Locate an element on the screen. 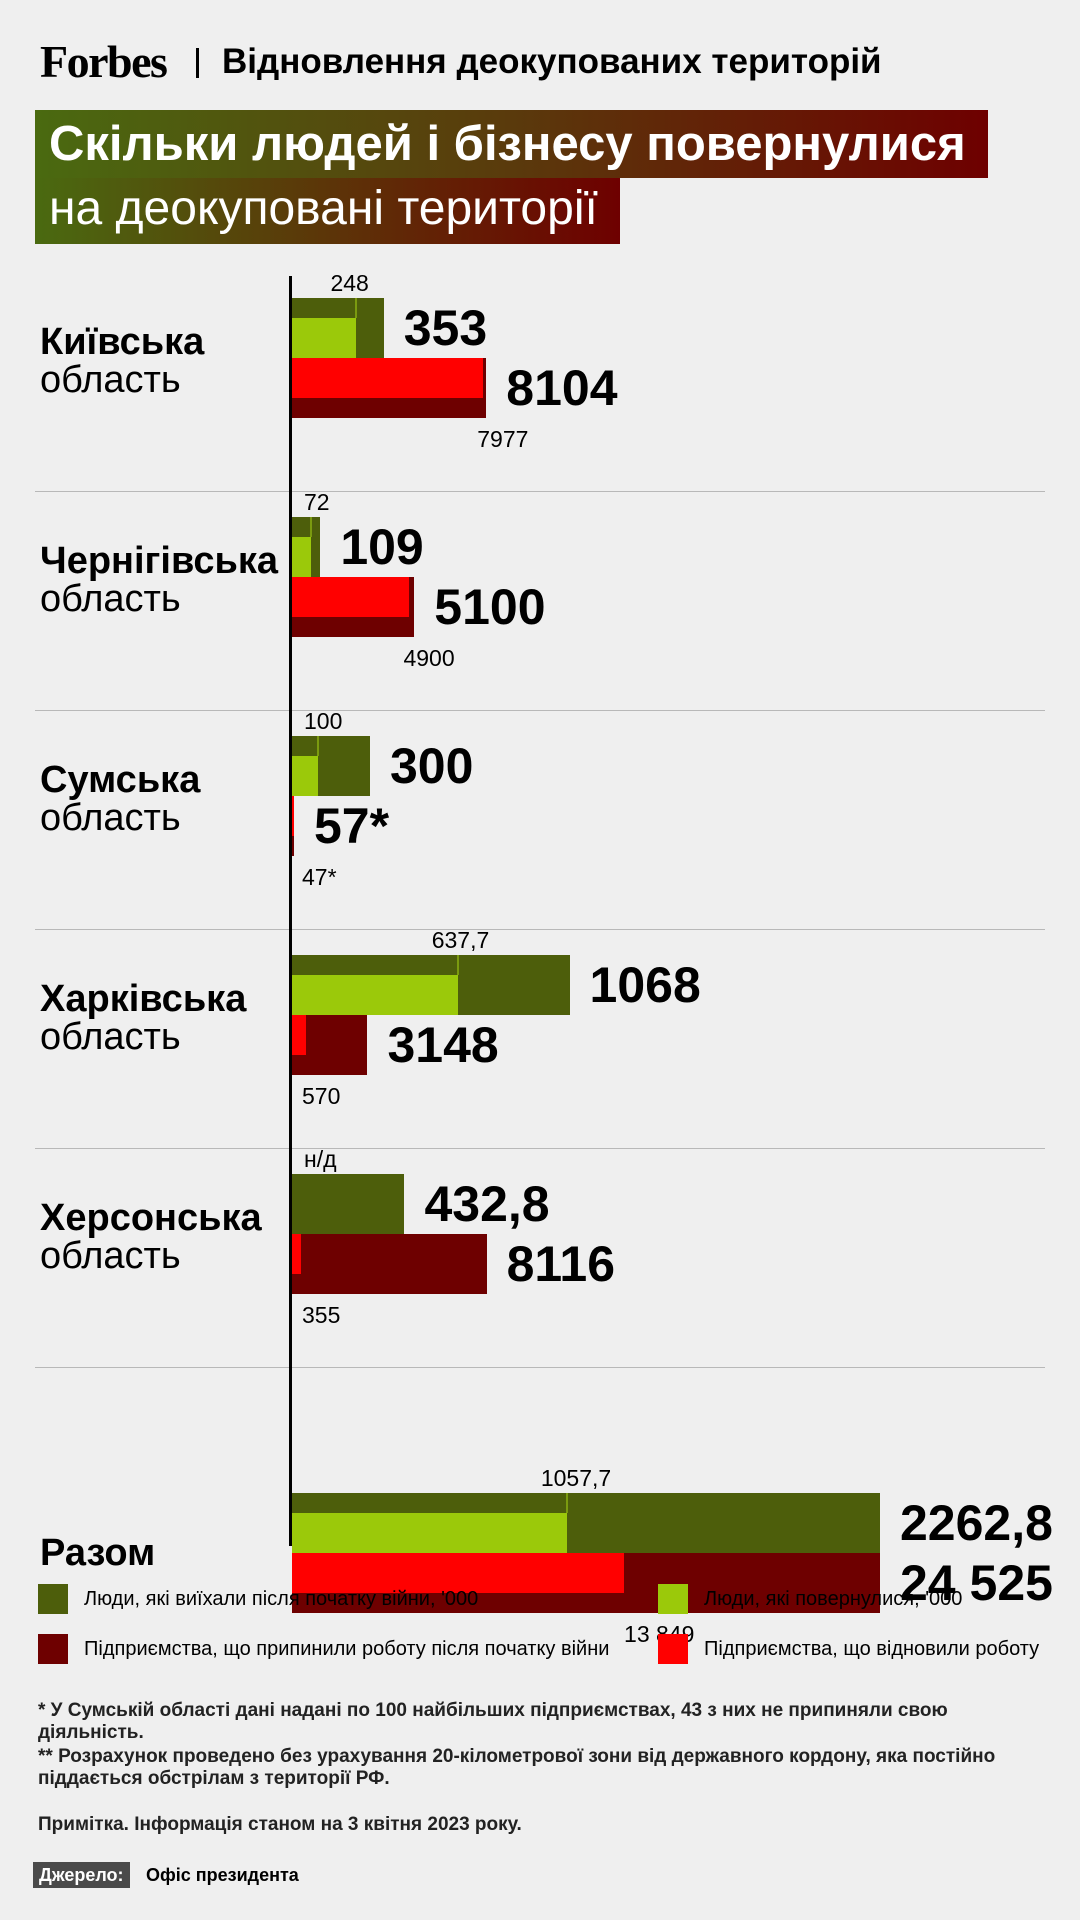 The height and width of the screenshot is (1920, 1080). value-business-stopped: 5100 is located at coordinates (490, 607).